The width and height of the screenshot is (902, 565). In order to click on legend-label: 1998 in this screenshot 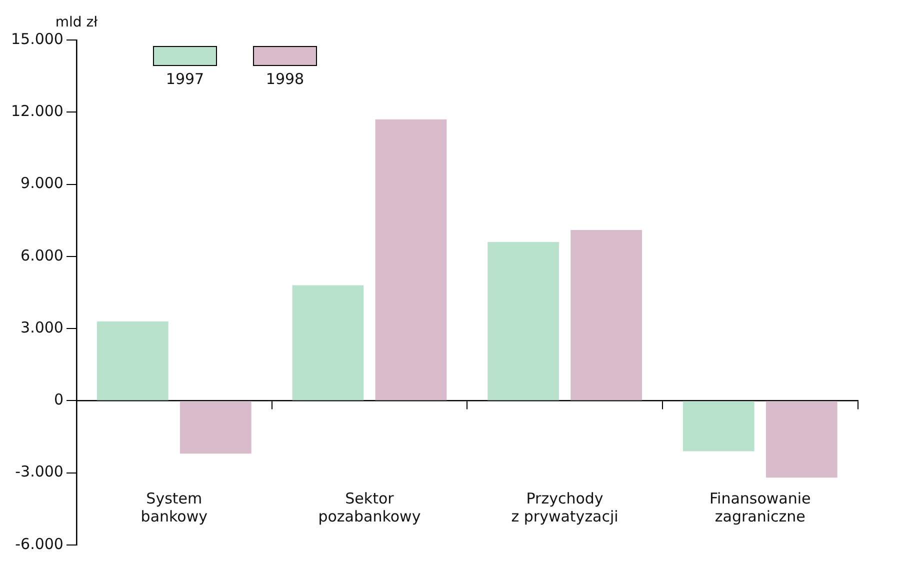, I will do `click(285, 79)`.